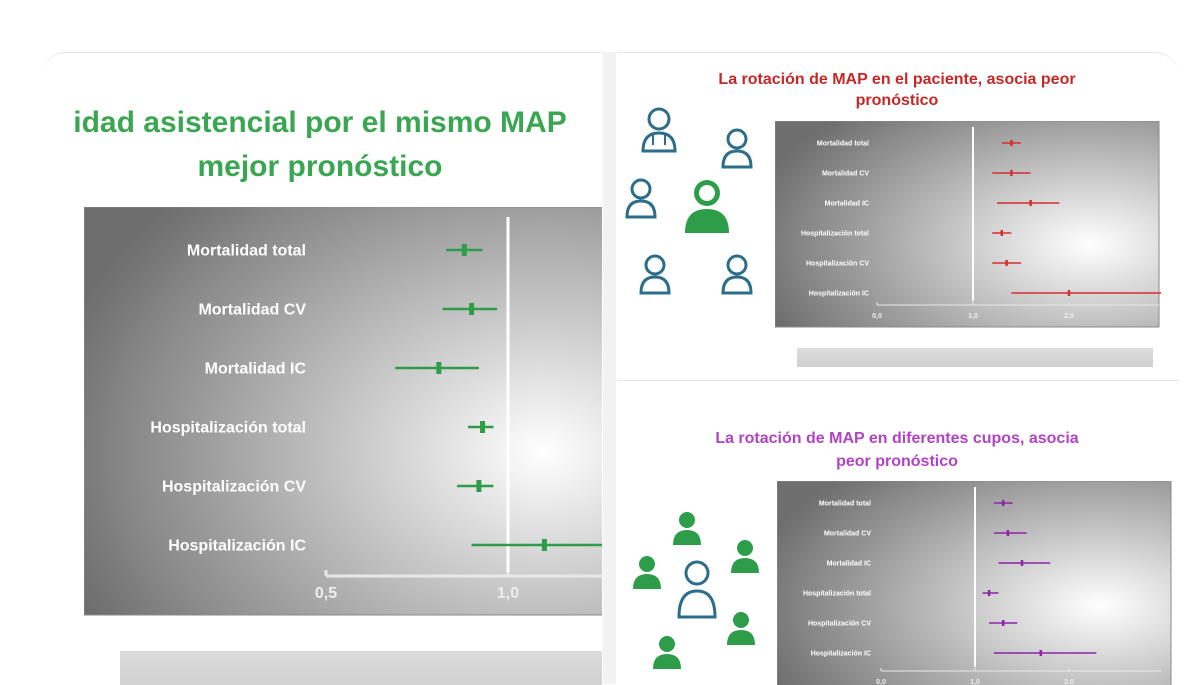 This screenshot has width=1192, height=685. I want to click on panel-divider, so click(609, 368).